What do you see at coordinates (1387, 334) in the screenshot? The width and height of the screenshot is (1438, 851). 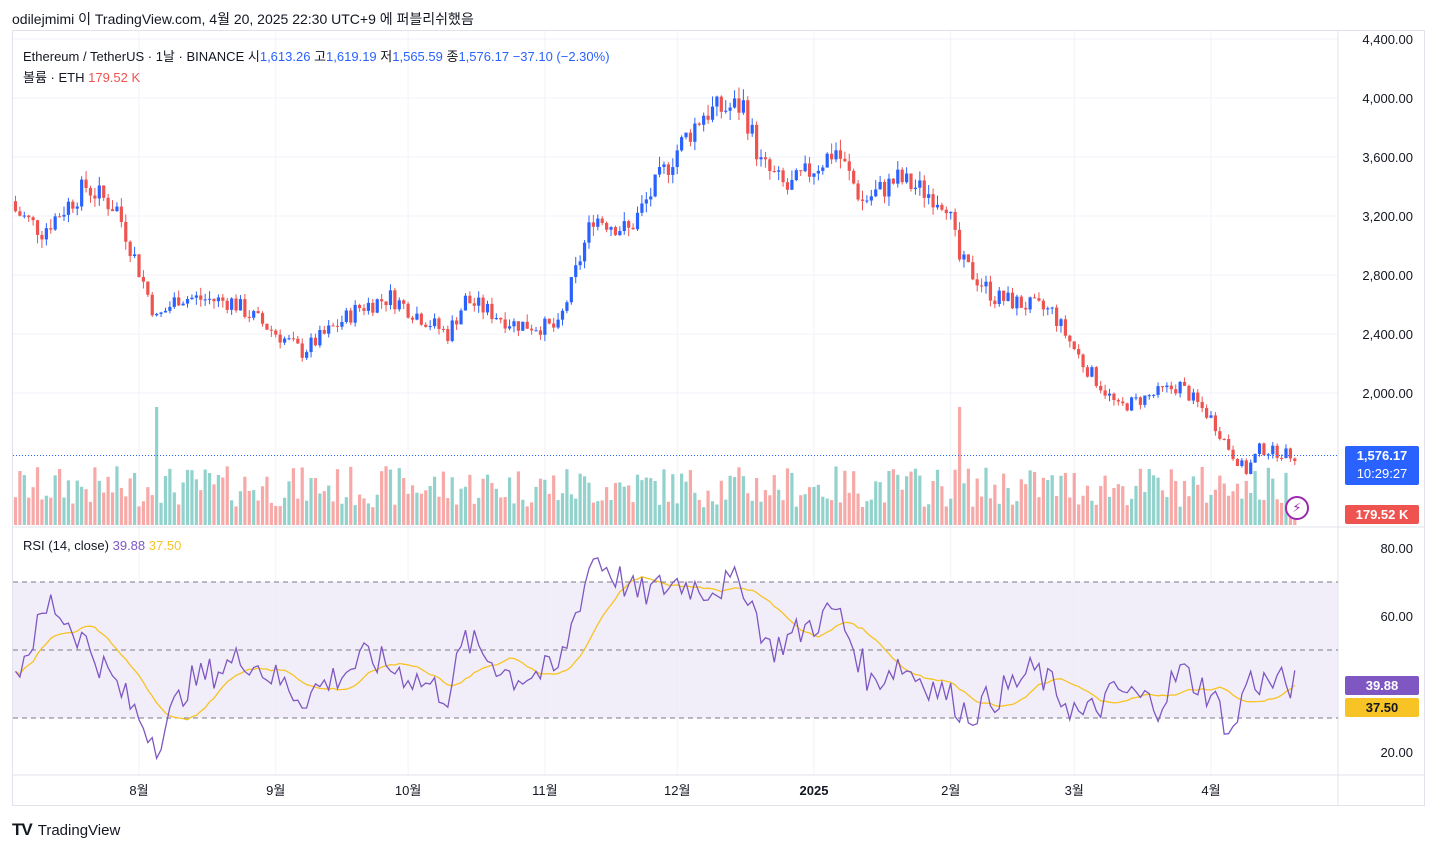 I see `price-tick-label: 2,400.00` at bounding box center [1387, 334].